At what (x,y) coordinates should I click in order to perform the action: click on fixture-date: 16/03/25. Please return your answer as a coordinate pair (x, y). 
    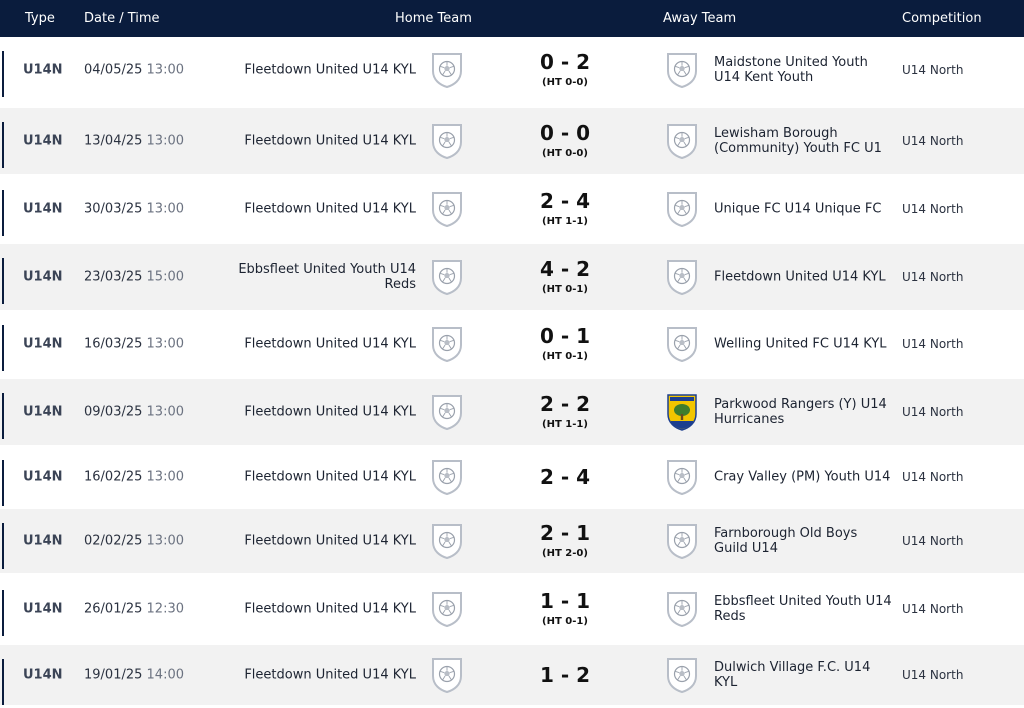
    Looking at the image, I should click on (113, 344).